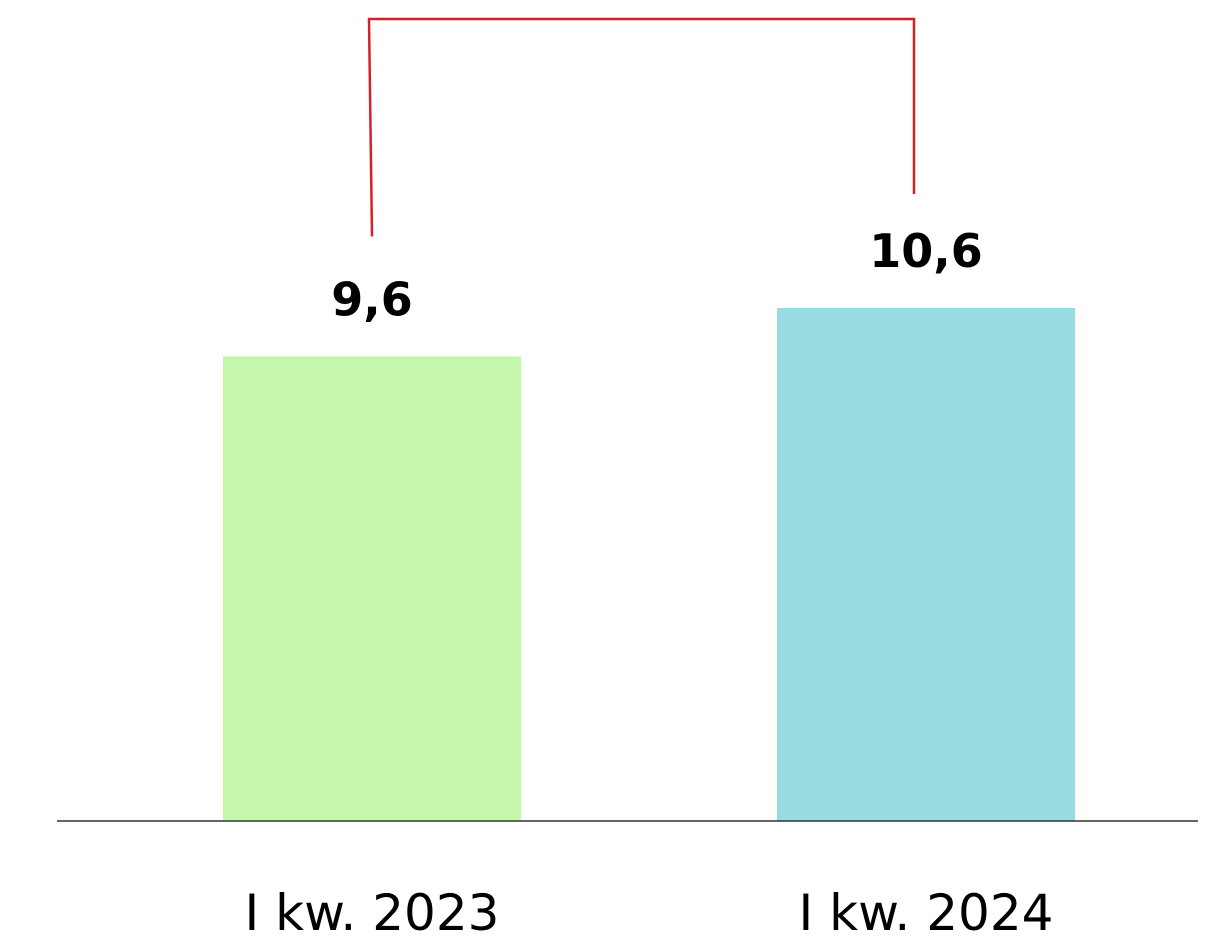 This screenshot has height=938, width=1220. Describe the element at coordinates (641, 127) in the screenshot. I see `comparison-bracket` at that location.